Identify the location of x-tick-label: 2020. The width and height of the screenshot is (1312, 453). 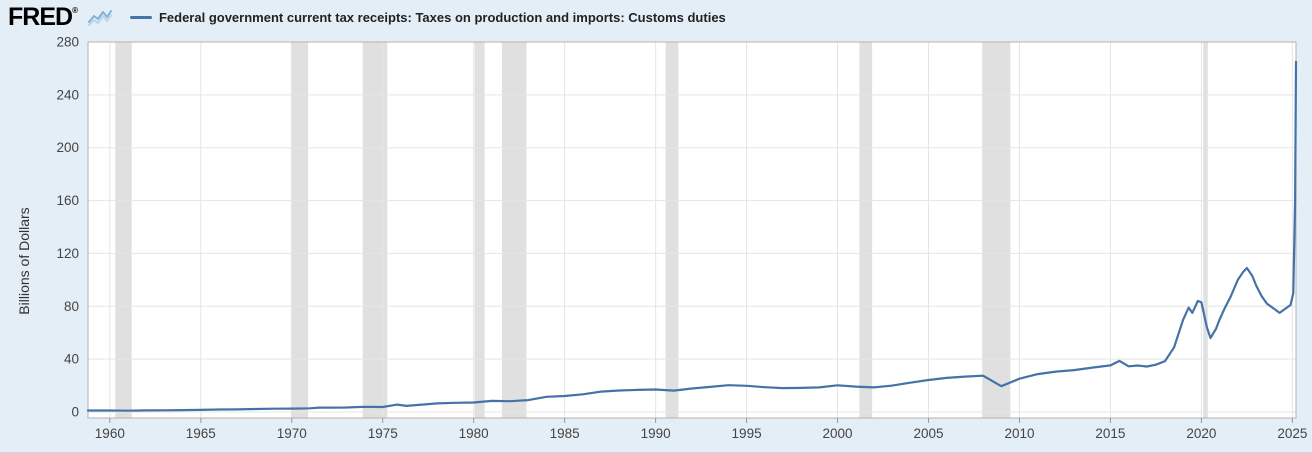
(1201, 433).